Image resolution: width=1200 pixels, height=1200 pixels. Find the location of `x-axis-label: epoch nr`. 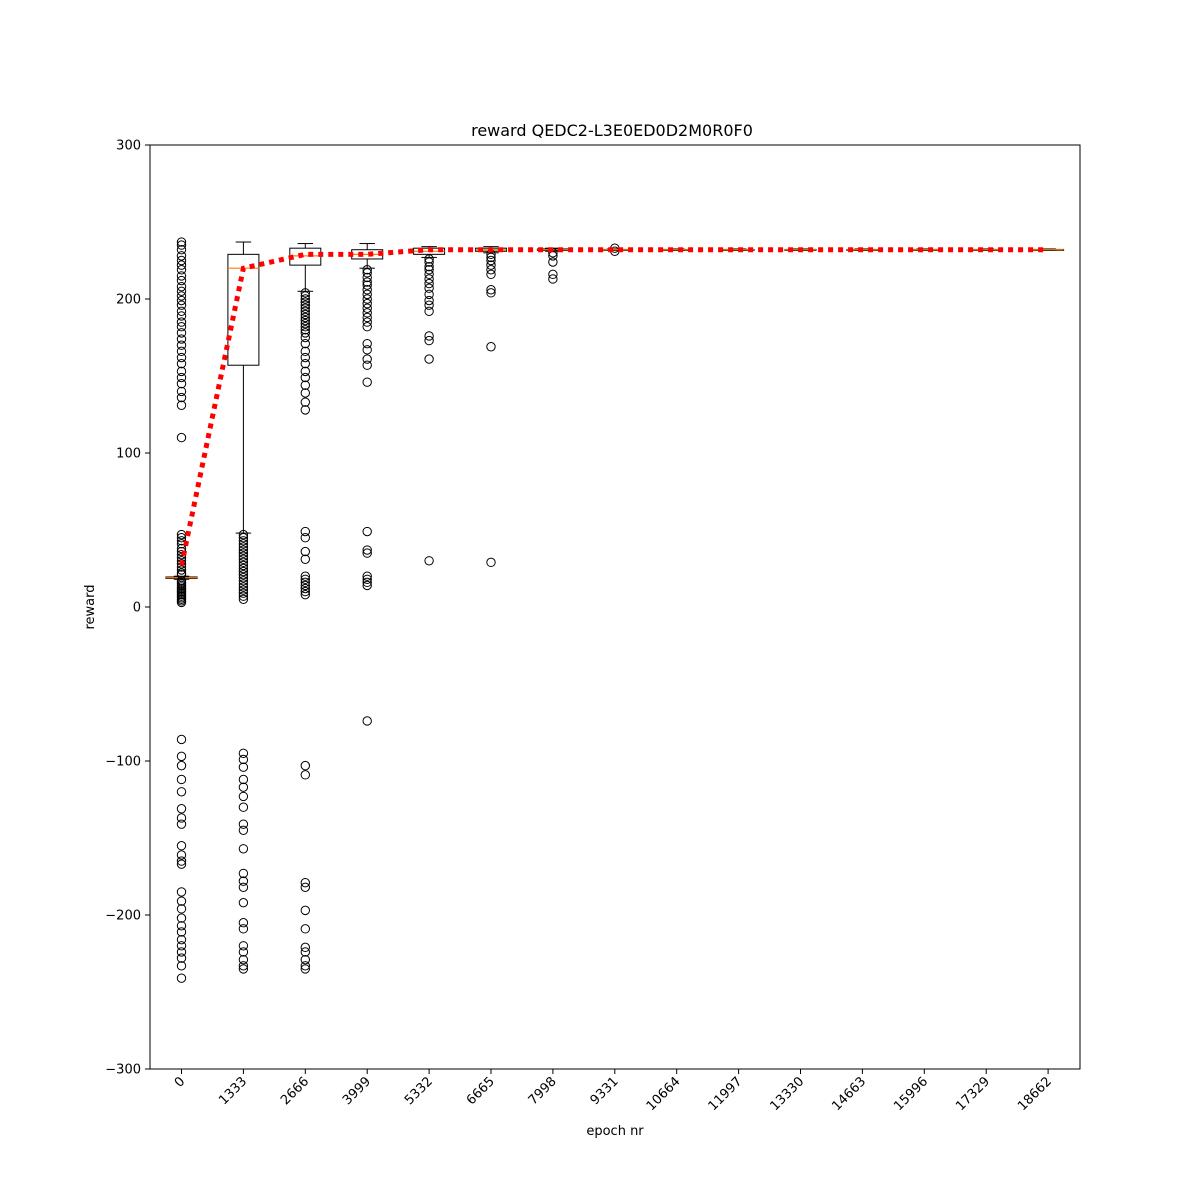

x-axis-label: epoch nr is located at coordinates (615, 1131).